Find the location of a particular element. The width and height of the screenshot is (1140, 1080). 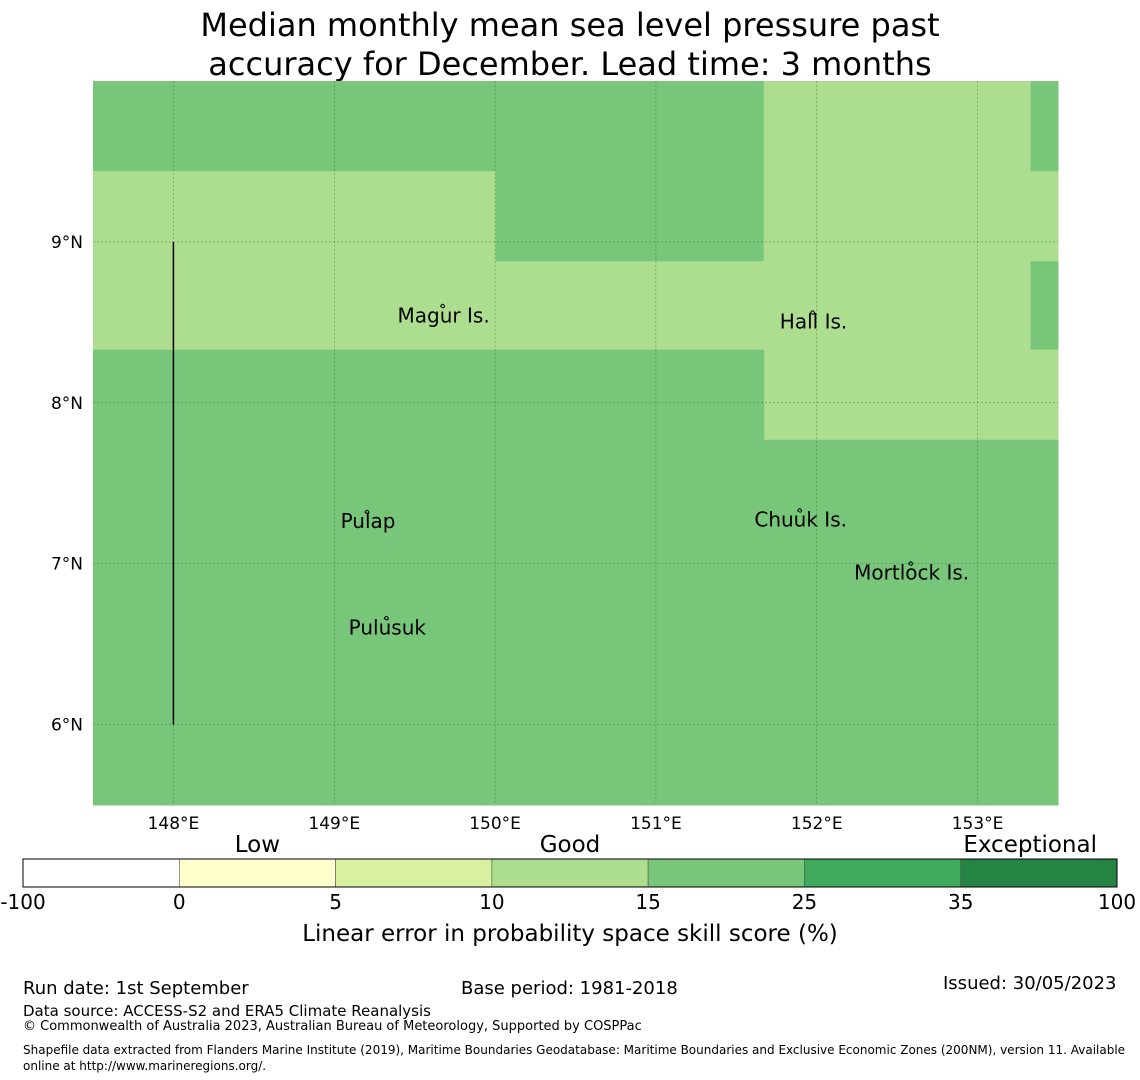

place-label: Mortlock Is. is located at coordinates (911, 573).